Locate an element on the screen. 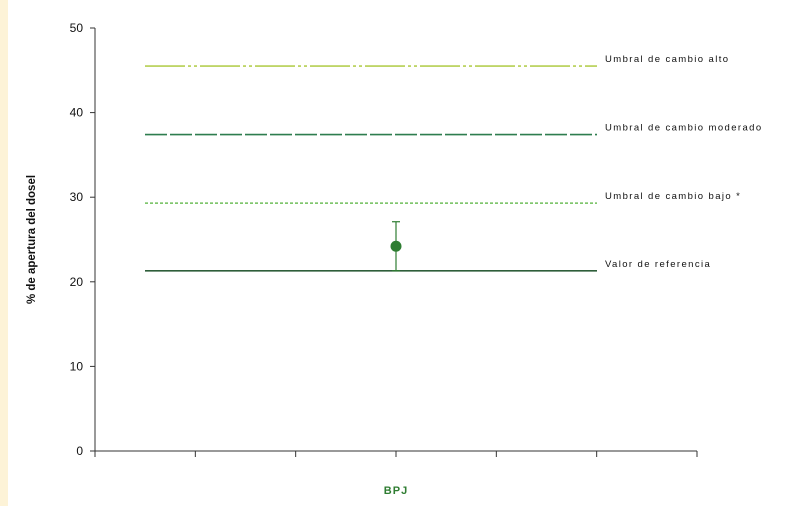 This screenshot has width=799, height=506. y-tick-label: 40 is located at coordinates (77, 113).